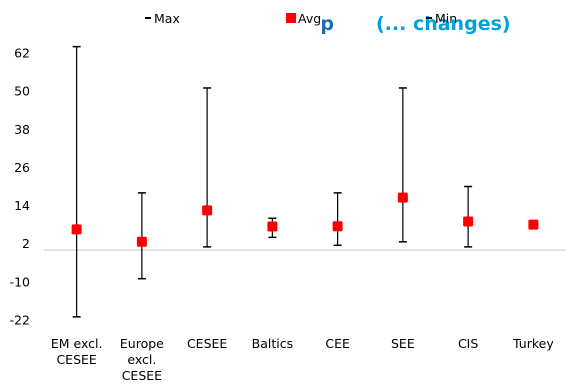 The height and width of the screenshot is (385, 566). Describe the element at coordinates (291, 18) in the screenshot. I see `legend-avg-marker` at that location.